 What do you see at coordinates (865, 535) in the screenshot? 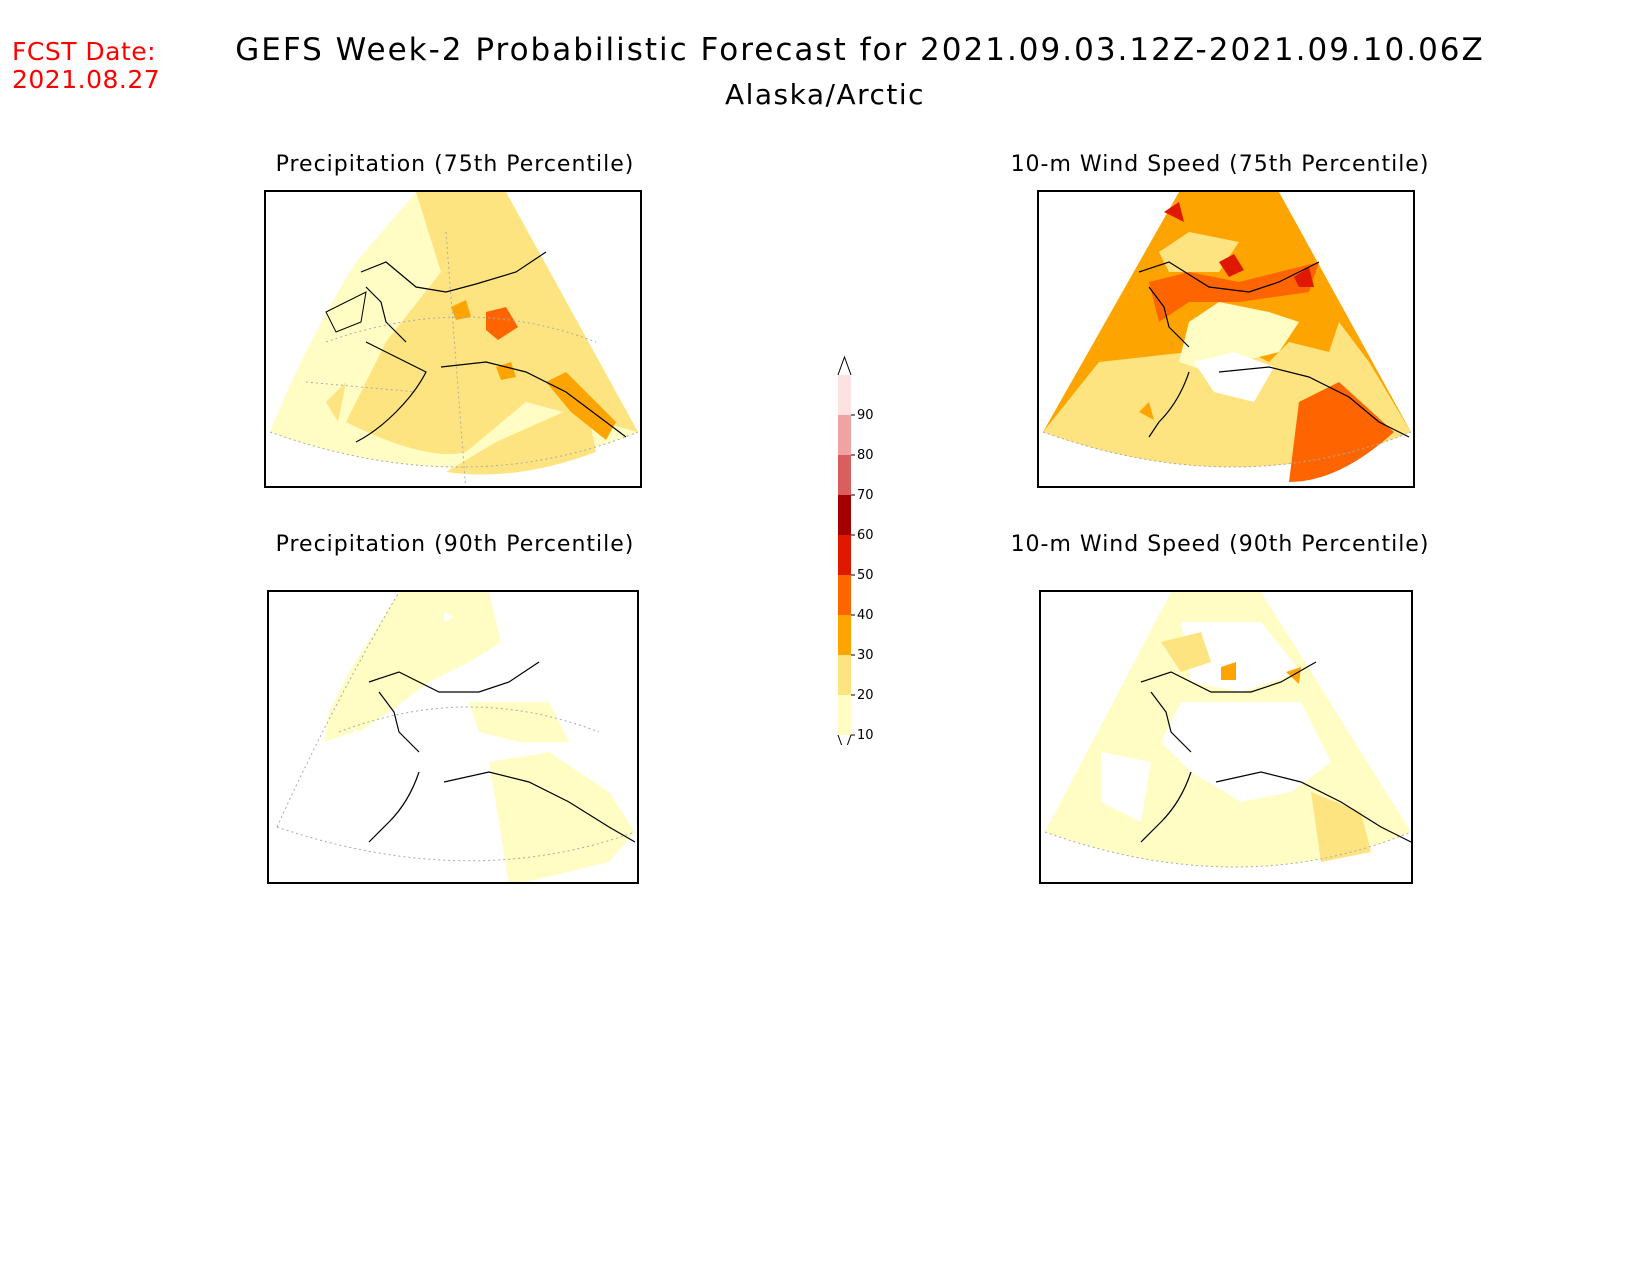
I see `colorbar-label: 60` at bounding box center [865, 535].